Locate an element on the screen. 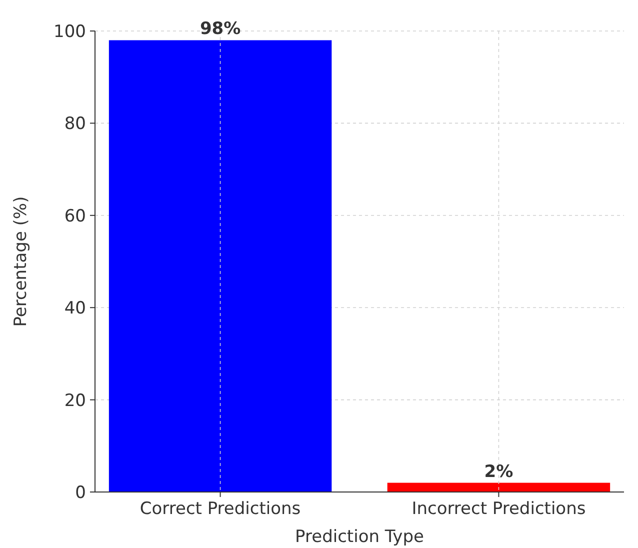  x-tick-label: Incorrect Predictions is located at coordinates (499, 509).